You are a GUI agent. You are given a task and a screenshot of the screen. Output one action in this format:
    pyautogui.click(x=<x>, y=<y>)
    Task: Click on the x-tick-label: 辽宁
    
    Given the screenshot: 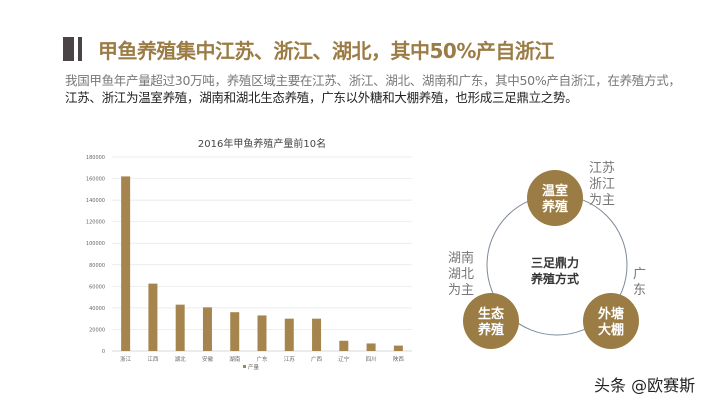 What is the action you would take?
    pyautogui.click(x=344, y=359)
    